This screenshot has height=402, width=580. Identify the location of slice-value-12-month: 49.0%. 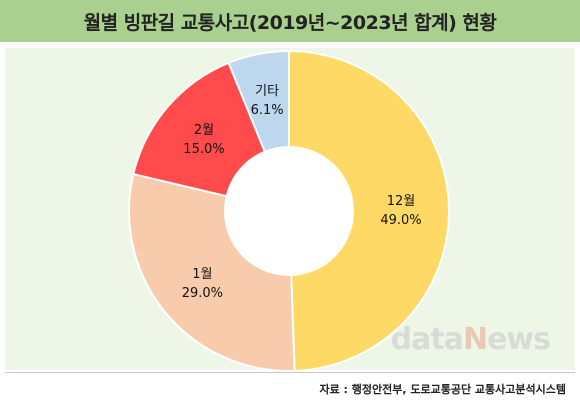
(400, 220).